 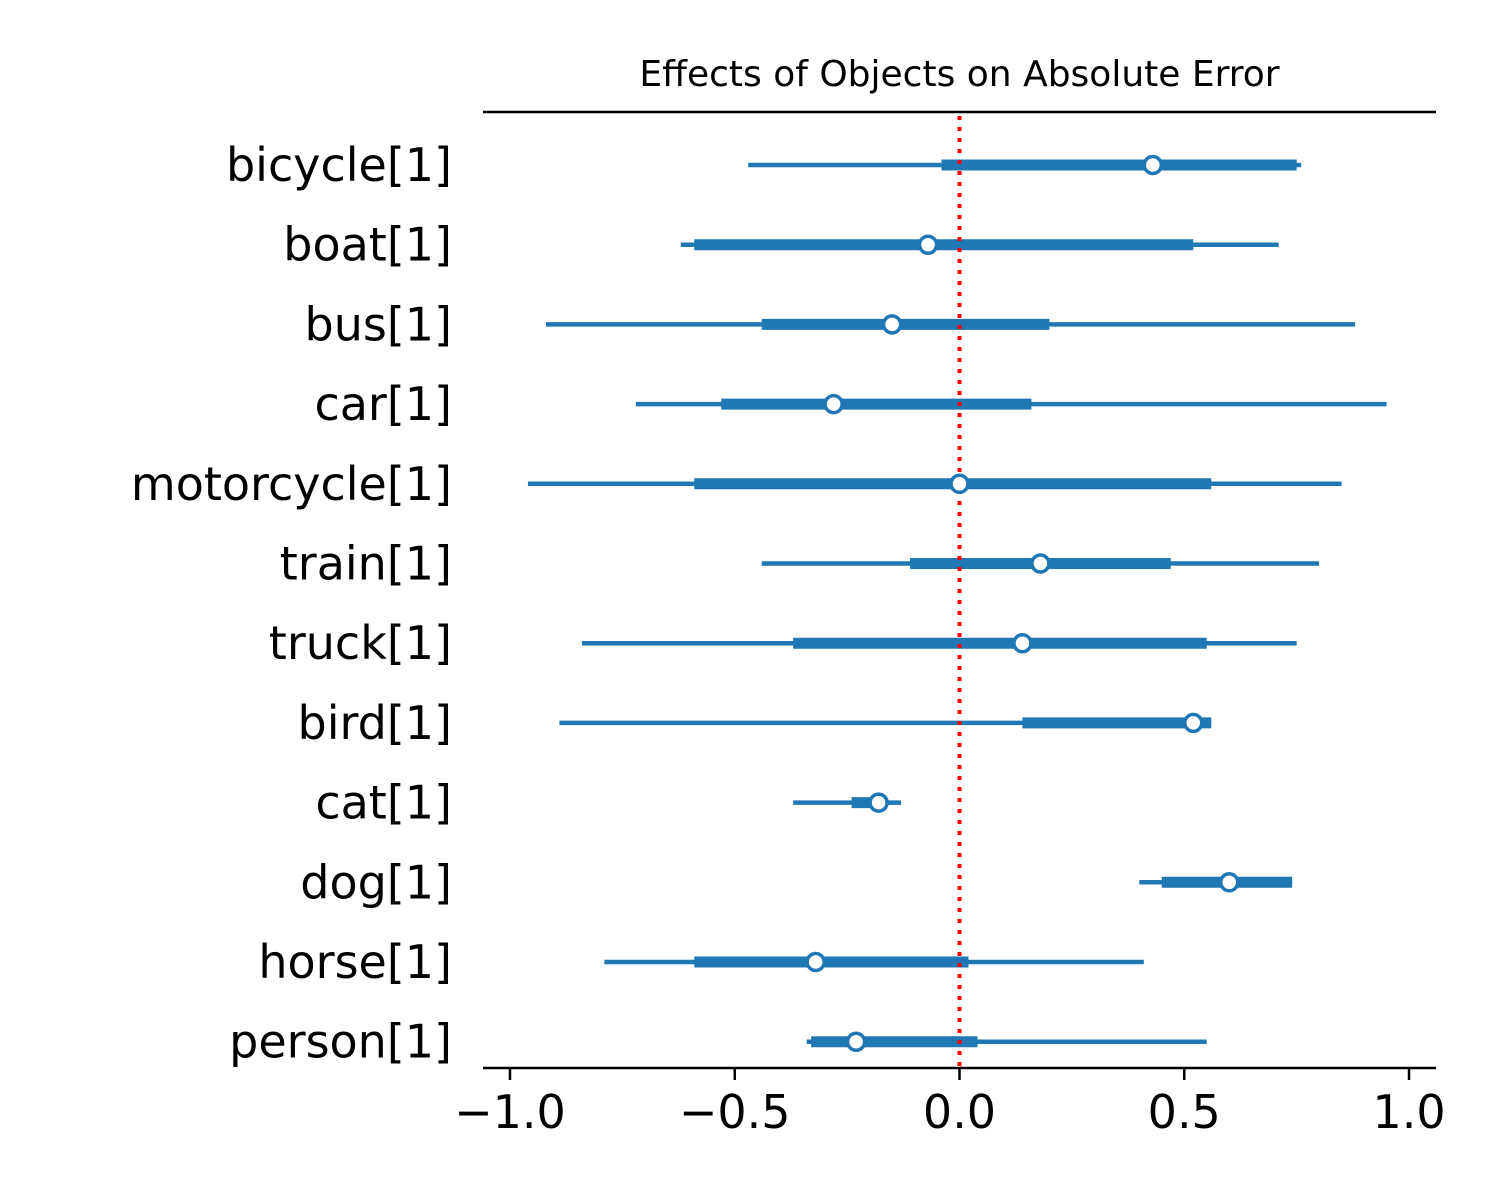 I want to click on y-category-label: person[1], so click(x=340, y=1042).